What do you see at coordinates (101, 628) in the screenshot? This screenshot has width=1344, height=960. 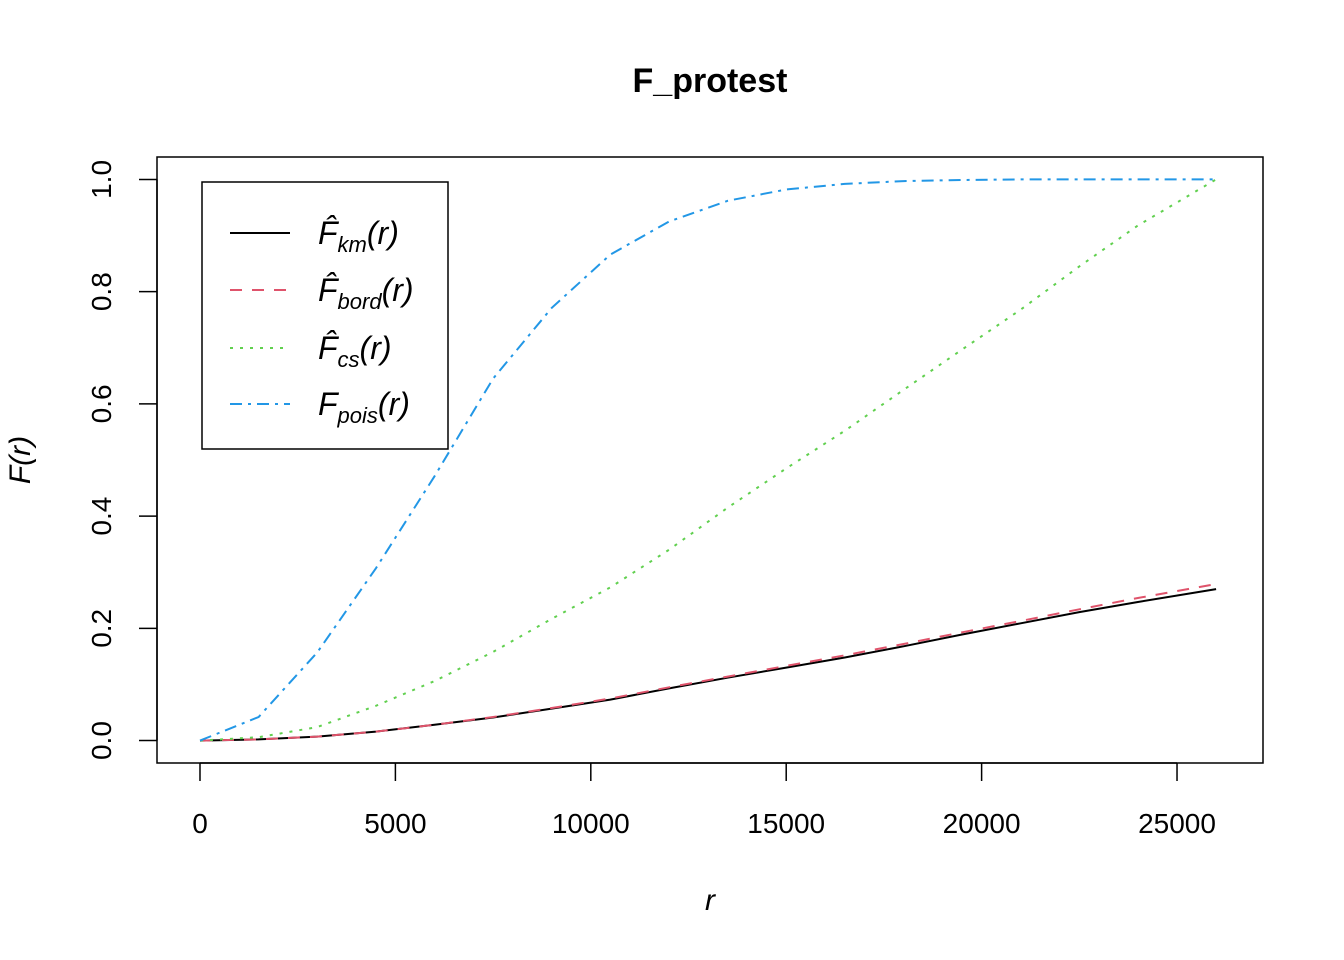 I see `y-tick-label: 0.2` at bounding box center [101, 628].